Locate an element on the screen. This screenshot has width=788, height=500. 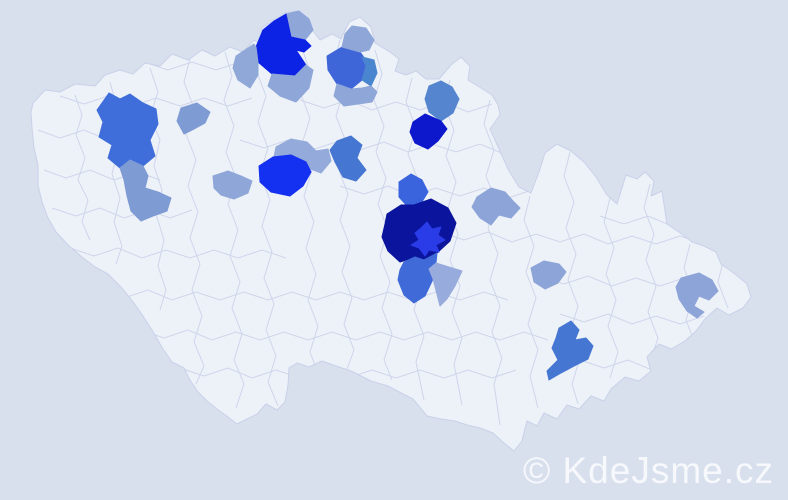
kdejsme-watermark: © KdeJsme.cz is located at coordinates (648, 470).